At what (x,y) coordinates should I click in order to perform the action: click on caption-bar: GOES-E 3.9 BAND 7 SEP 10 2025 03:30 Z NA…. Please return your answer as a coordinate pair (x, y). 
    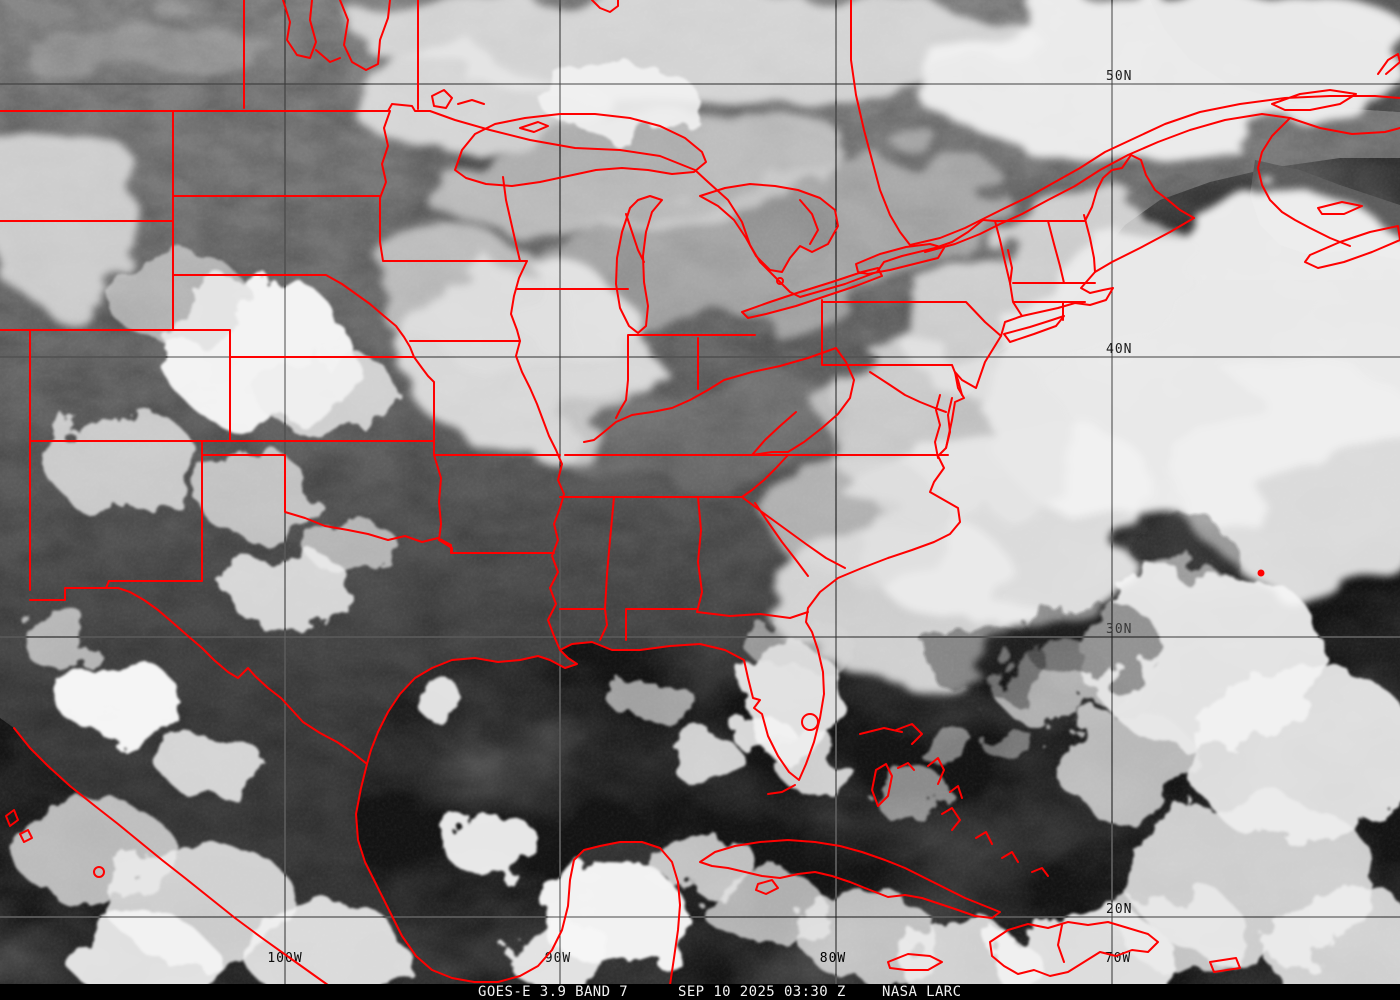
    Looking at the image, I should click on (700, 992).